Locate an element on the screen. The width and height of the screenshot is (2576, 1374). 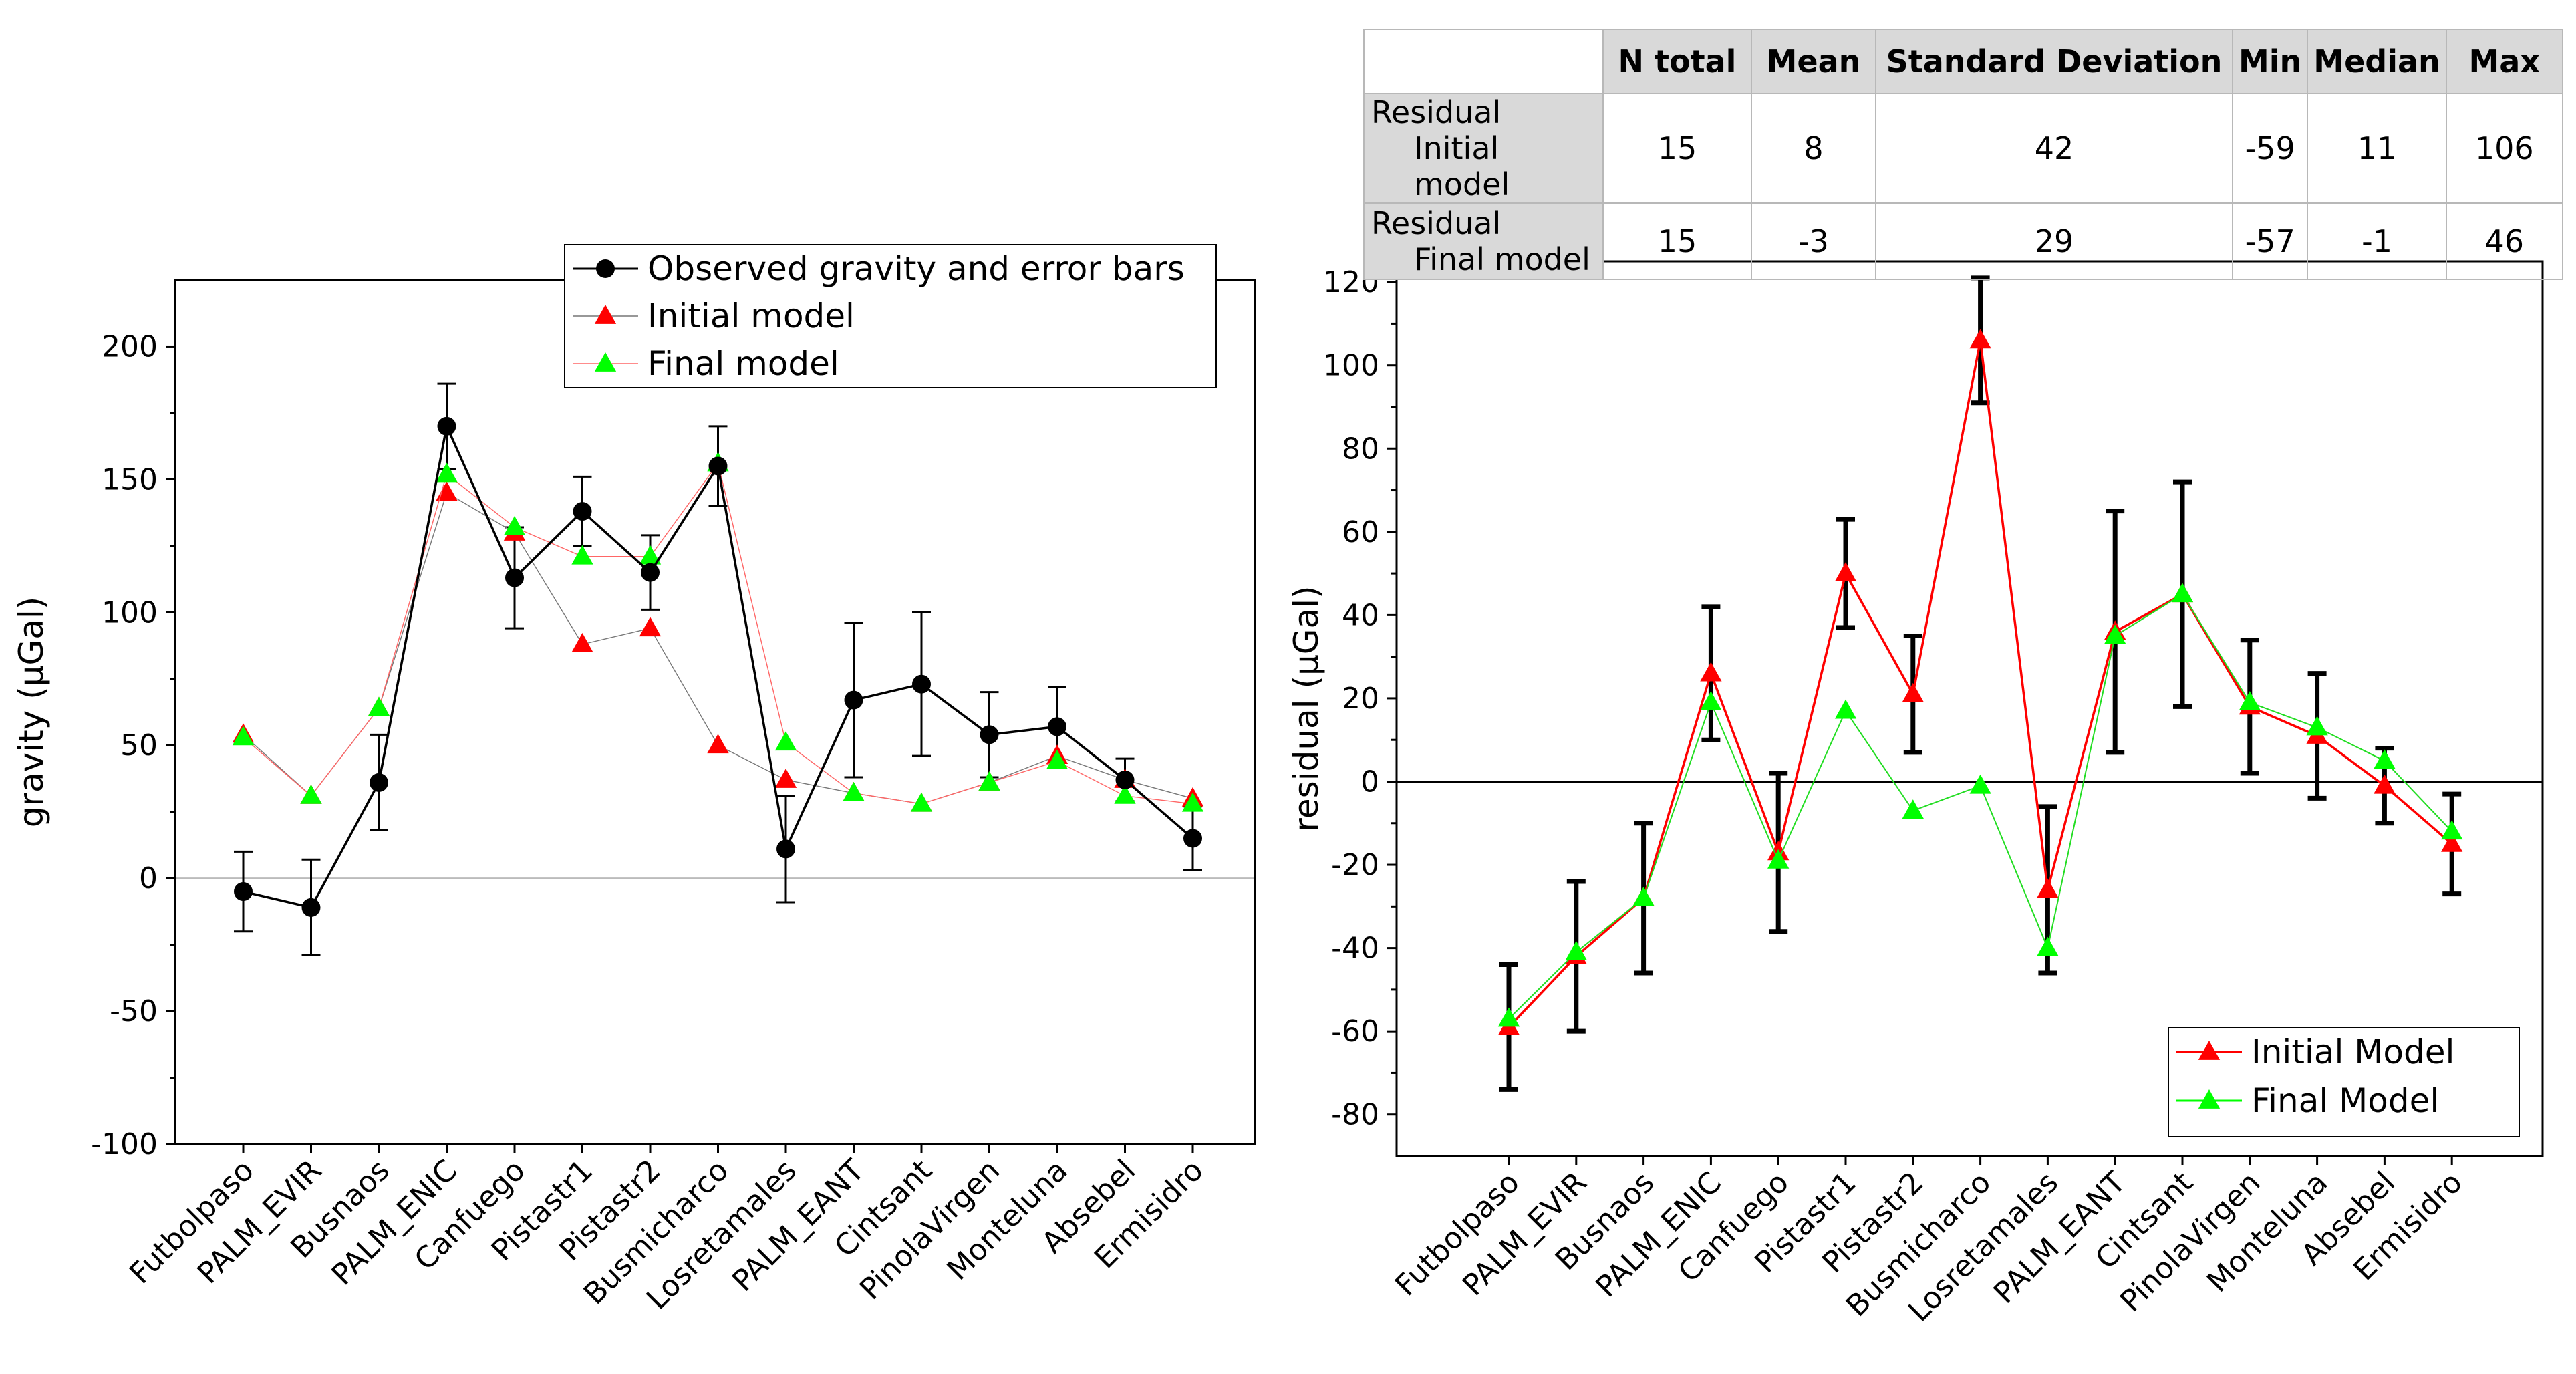
legend-label: Observed gravity and error bars is located at coordinates (916, 268).